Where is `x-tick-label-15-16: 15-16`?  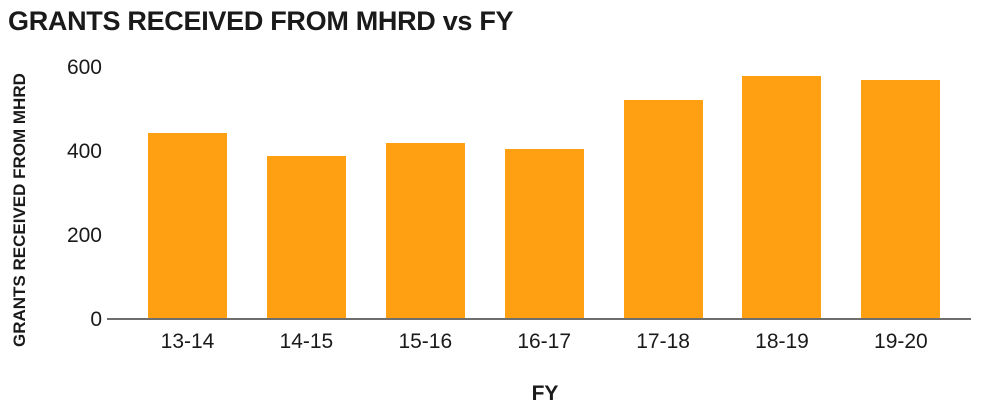
x-tick-label-15-16: 15-16 is located at coordinates (425, 341).